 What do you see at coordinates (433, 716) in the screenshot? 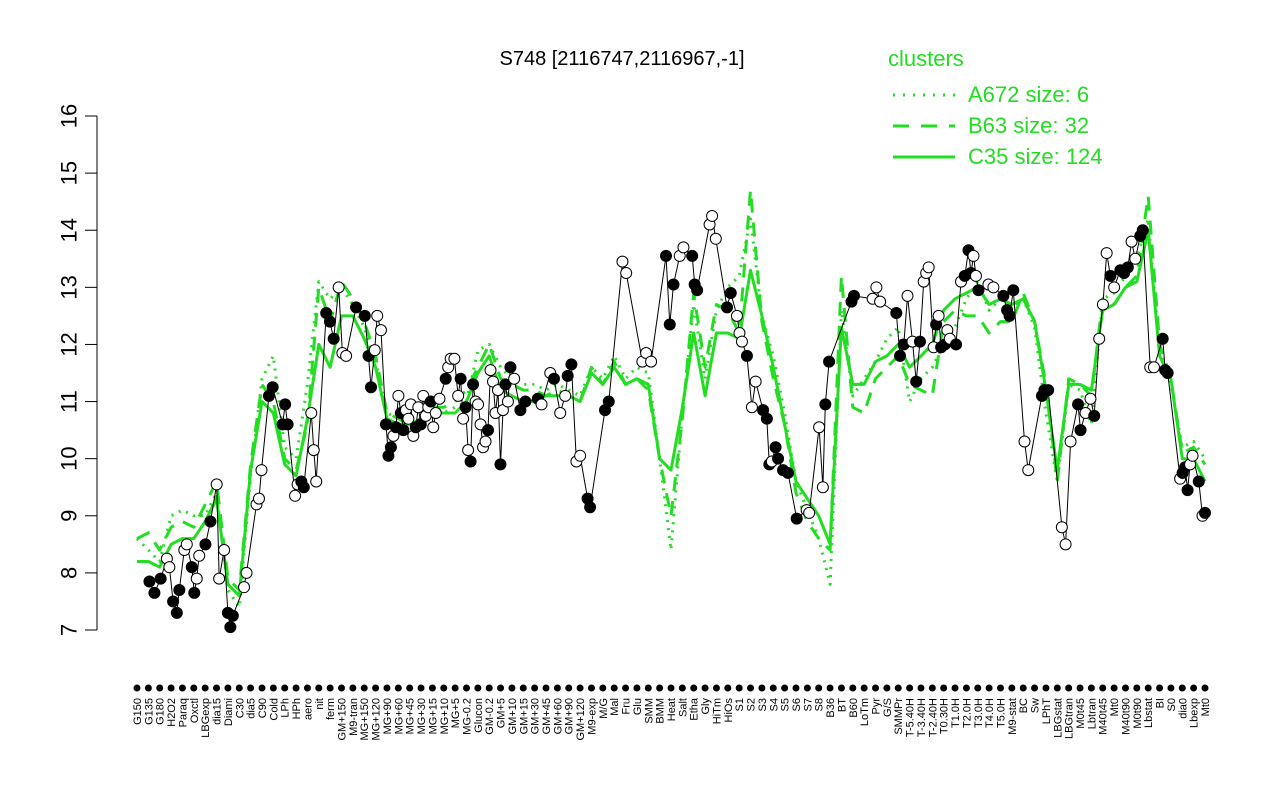
I see `x-tick-label: MG+15` at bounding box center [433, 716].